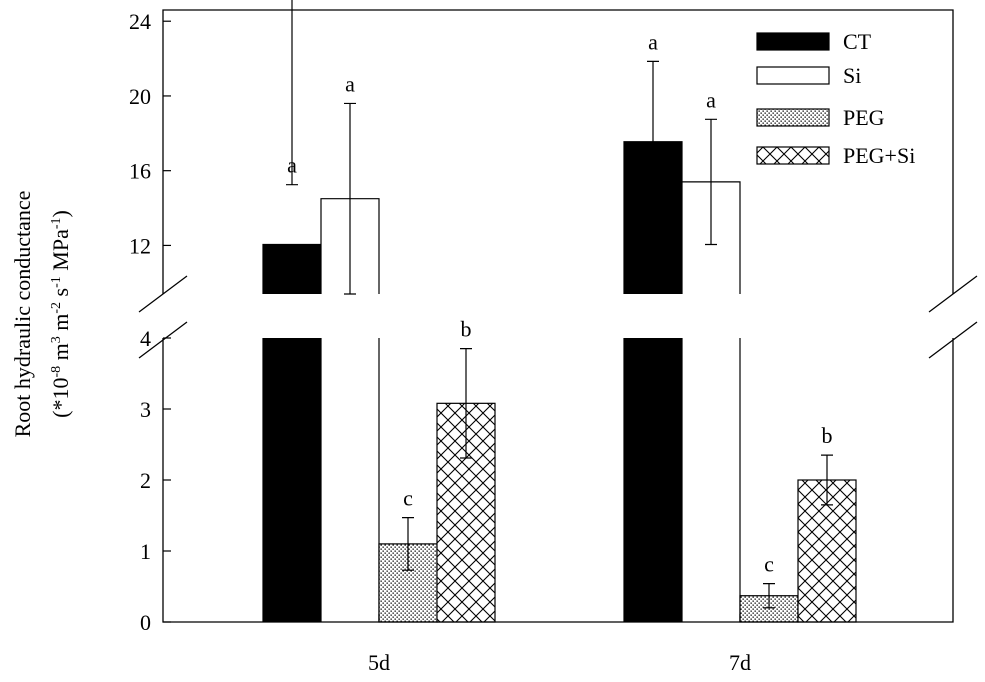 The width and height of the screenshot is (985, 682). Describe the element at coordinates (145, 338) in the screenshot. I see `y-tick-label: 4` at that location.